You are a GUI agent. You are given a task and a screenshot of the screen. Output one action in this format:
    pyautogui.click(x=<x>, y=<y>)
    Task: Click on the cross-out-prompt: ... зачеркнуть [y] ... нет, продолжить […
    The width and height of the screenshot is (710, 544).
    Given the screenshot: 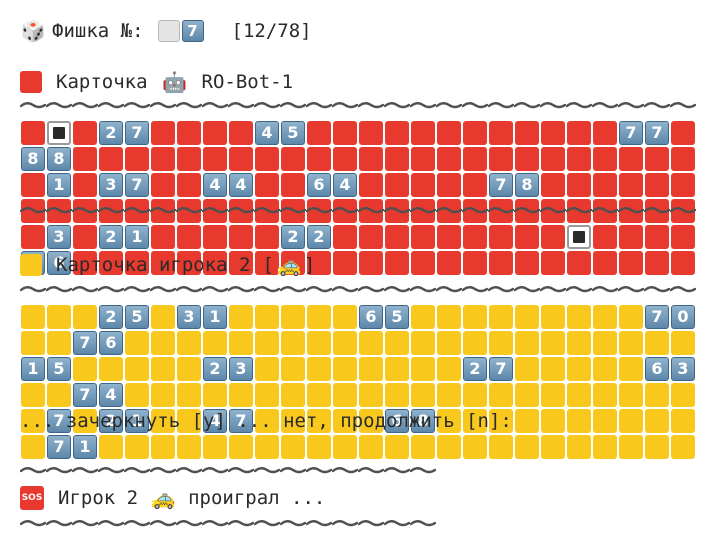 What is the action you would take?
    pyautogui.click(x=266, y=421)
    